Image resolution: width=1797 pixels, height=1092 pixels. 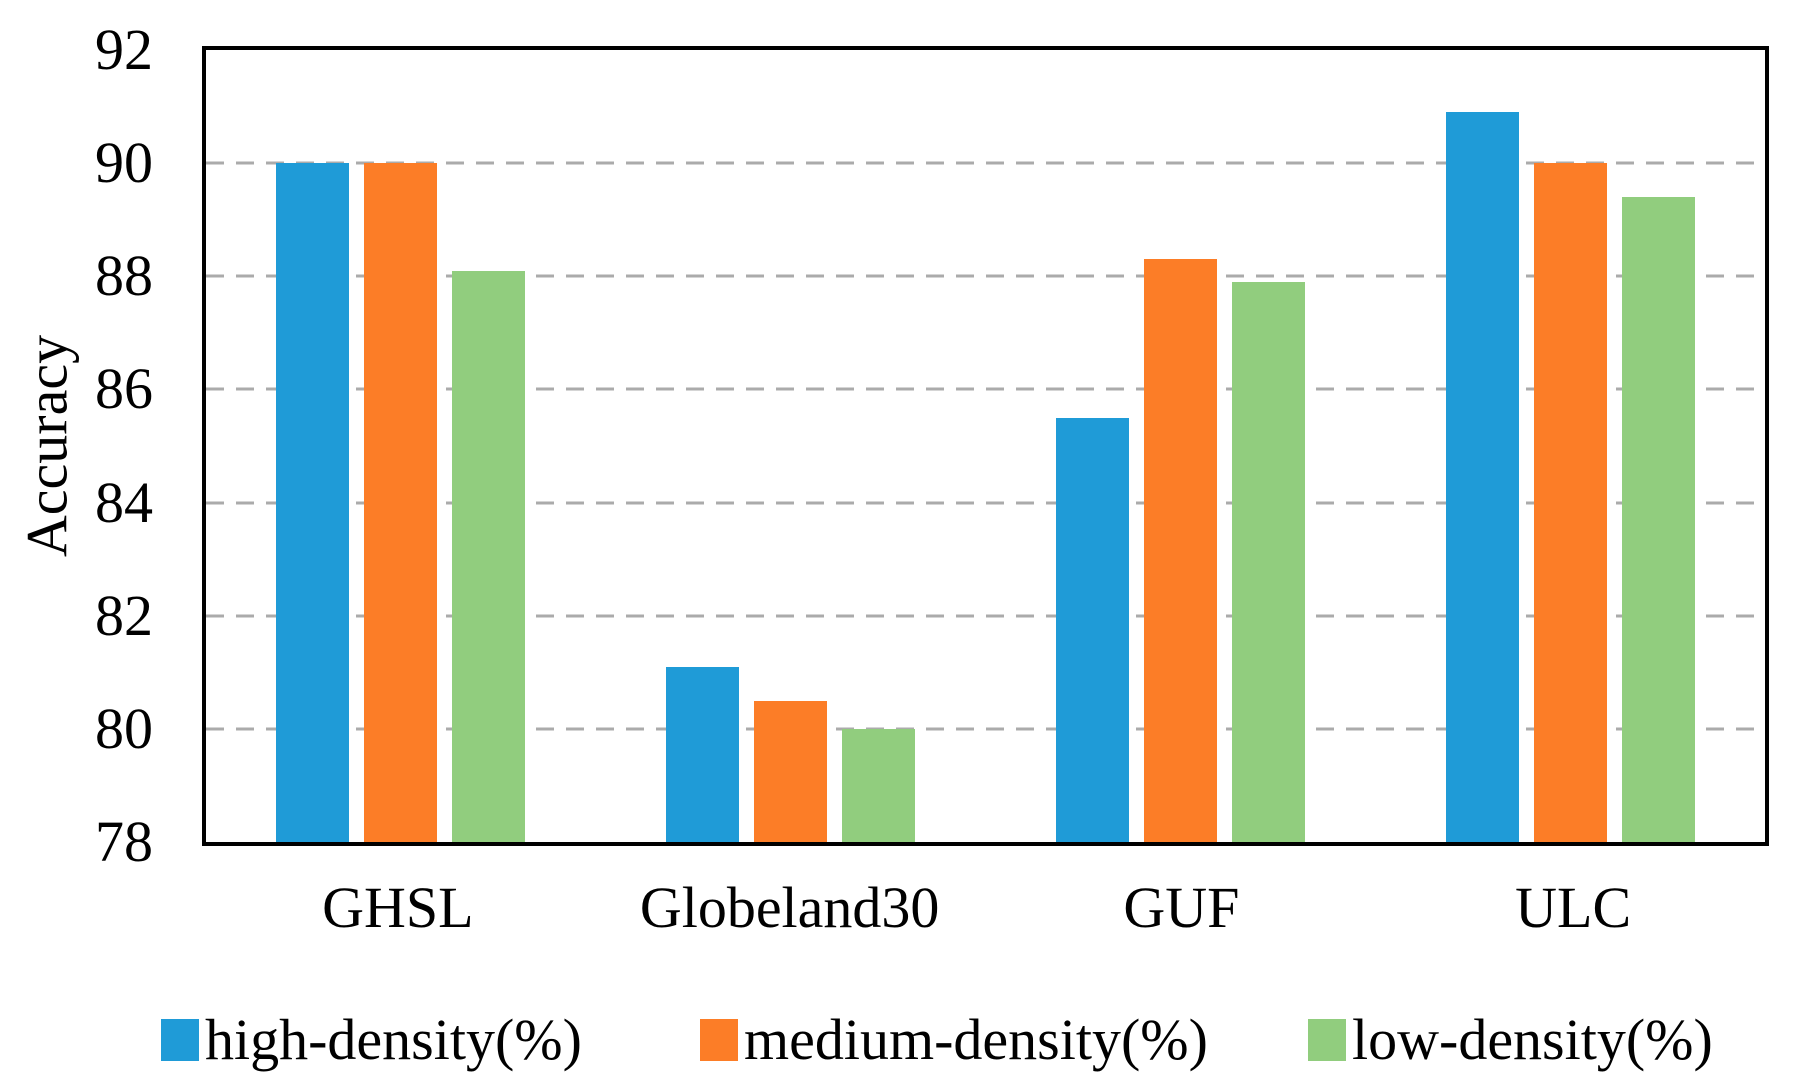 What do you see at coordinates (879, 785) in the screenshot?
I see `bar-low-density-Globeland30` at bounding box center [879, 785].